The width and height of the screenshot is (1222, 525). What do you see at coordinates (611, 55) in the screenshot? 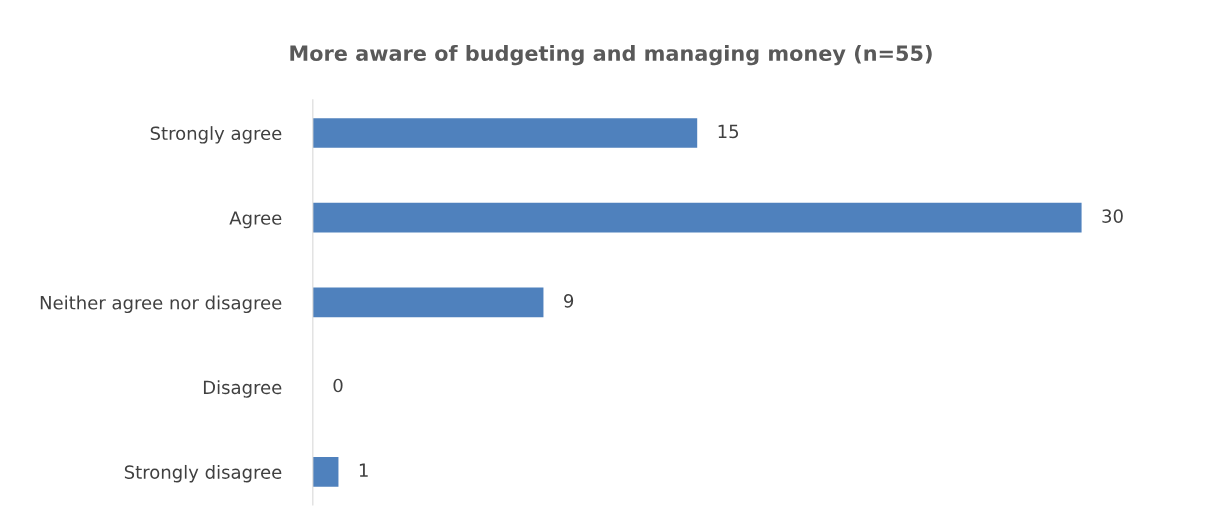
I see `chart-title: More aware of budgeting and managing money (n=55)` at bounding box center [611, 55].